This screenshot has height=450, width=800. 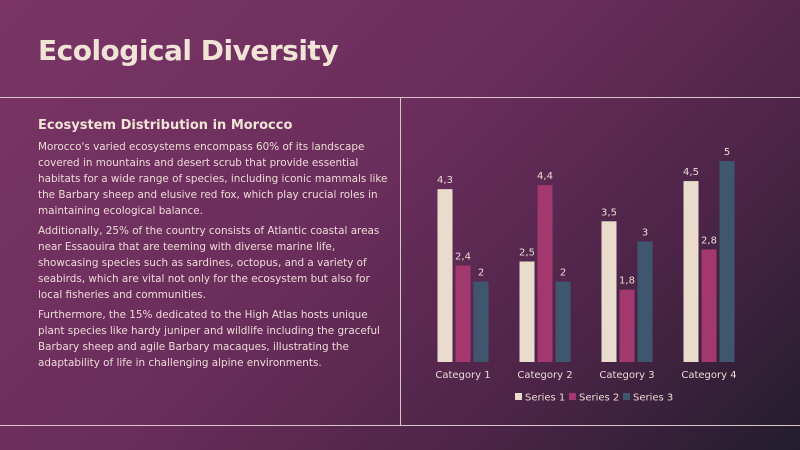 What do you see at coordinates (545, 176) in the screenshot?
I see `data-label: 4,4` at bounding box center [545, 176].